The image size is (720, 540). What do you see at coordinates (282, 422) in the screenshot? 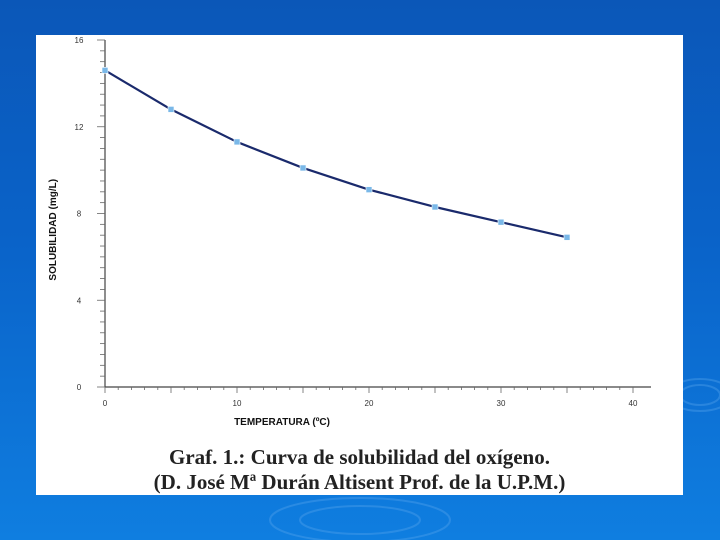
I see `x-axis-title: TEMPERATURA (ºC)` at bounding box center [282, 422].